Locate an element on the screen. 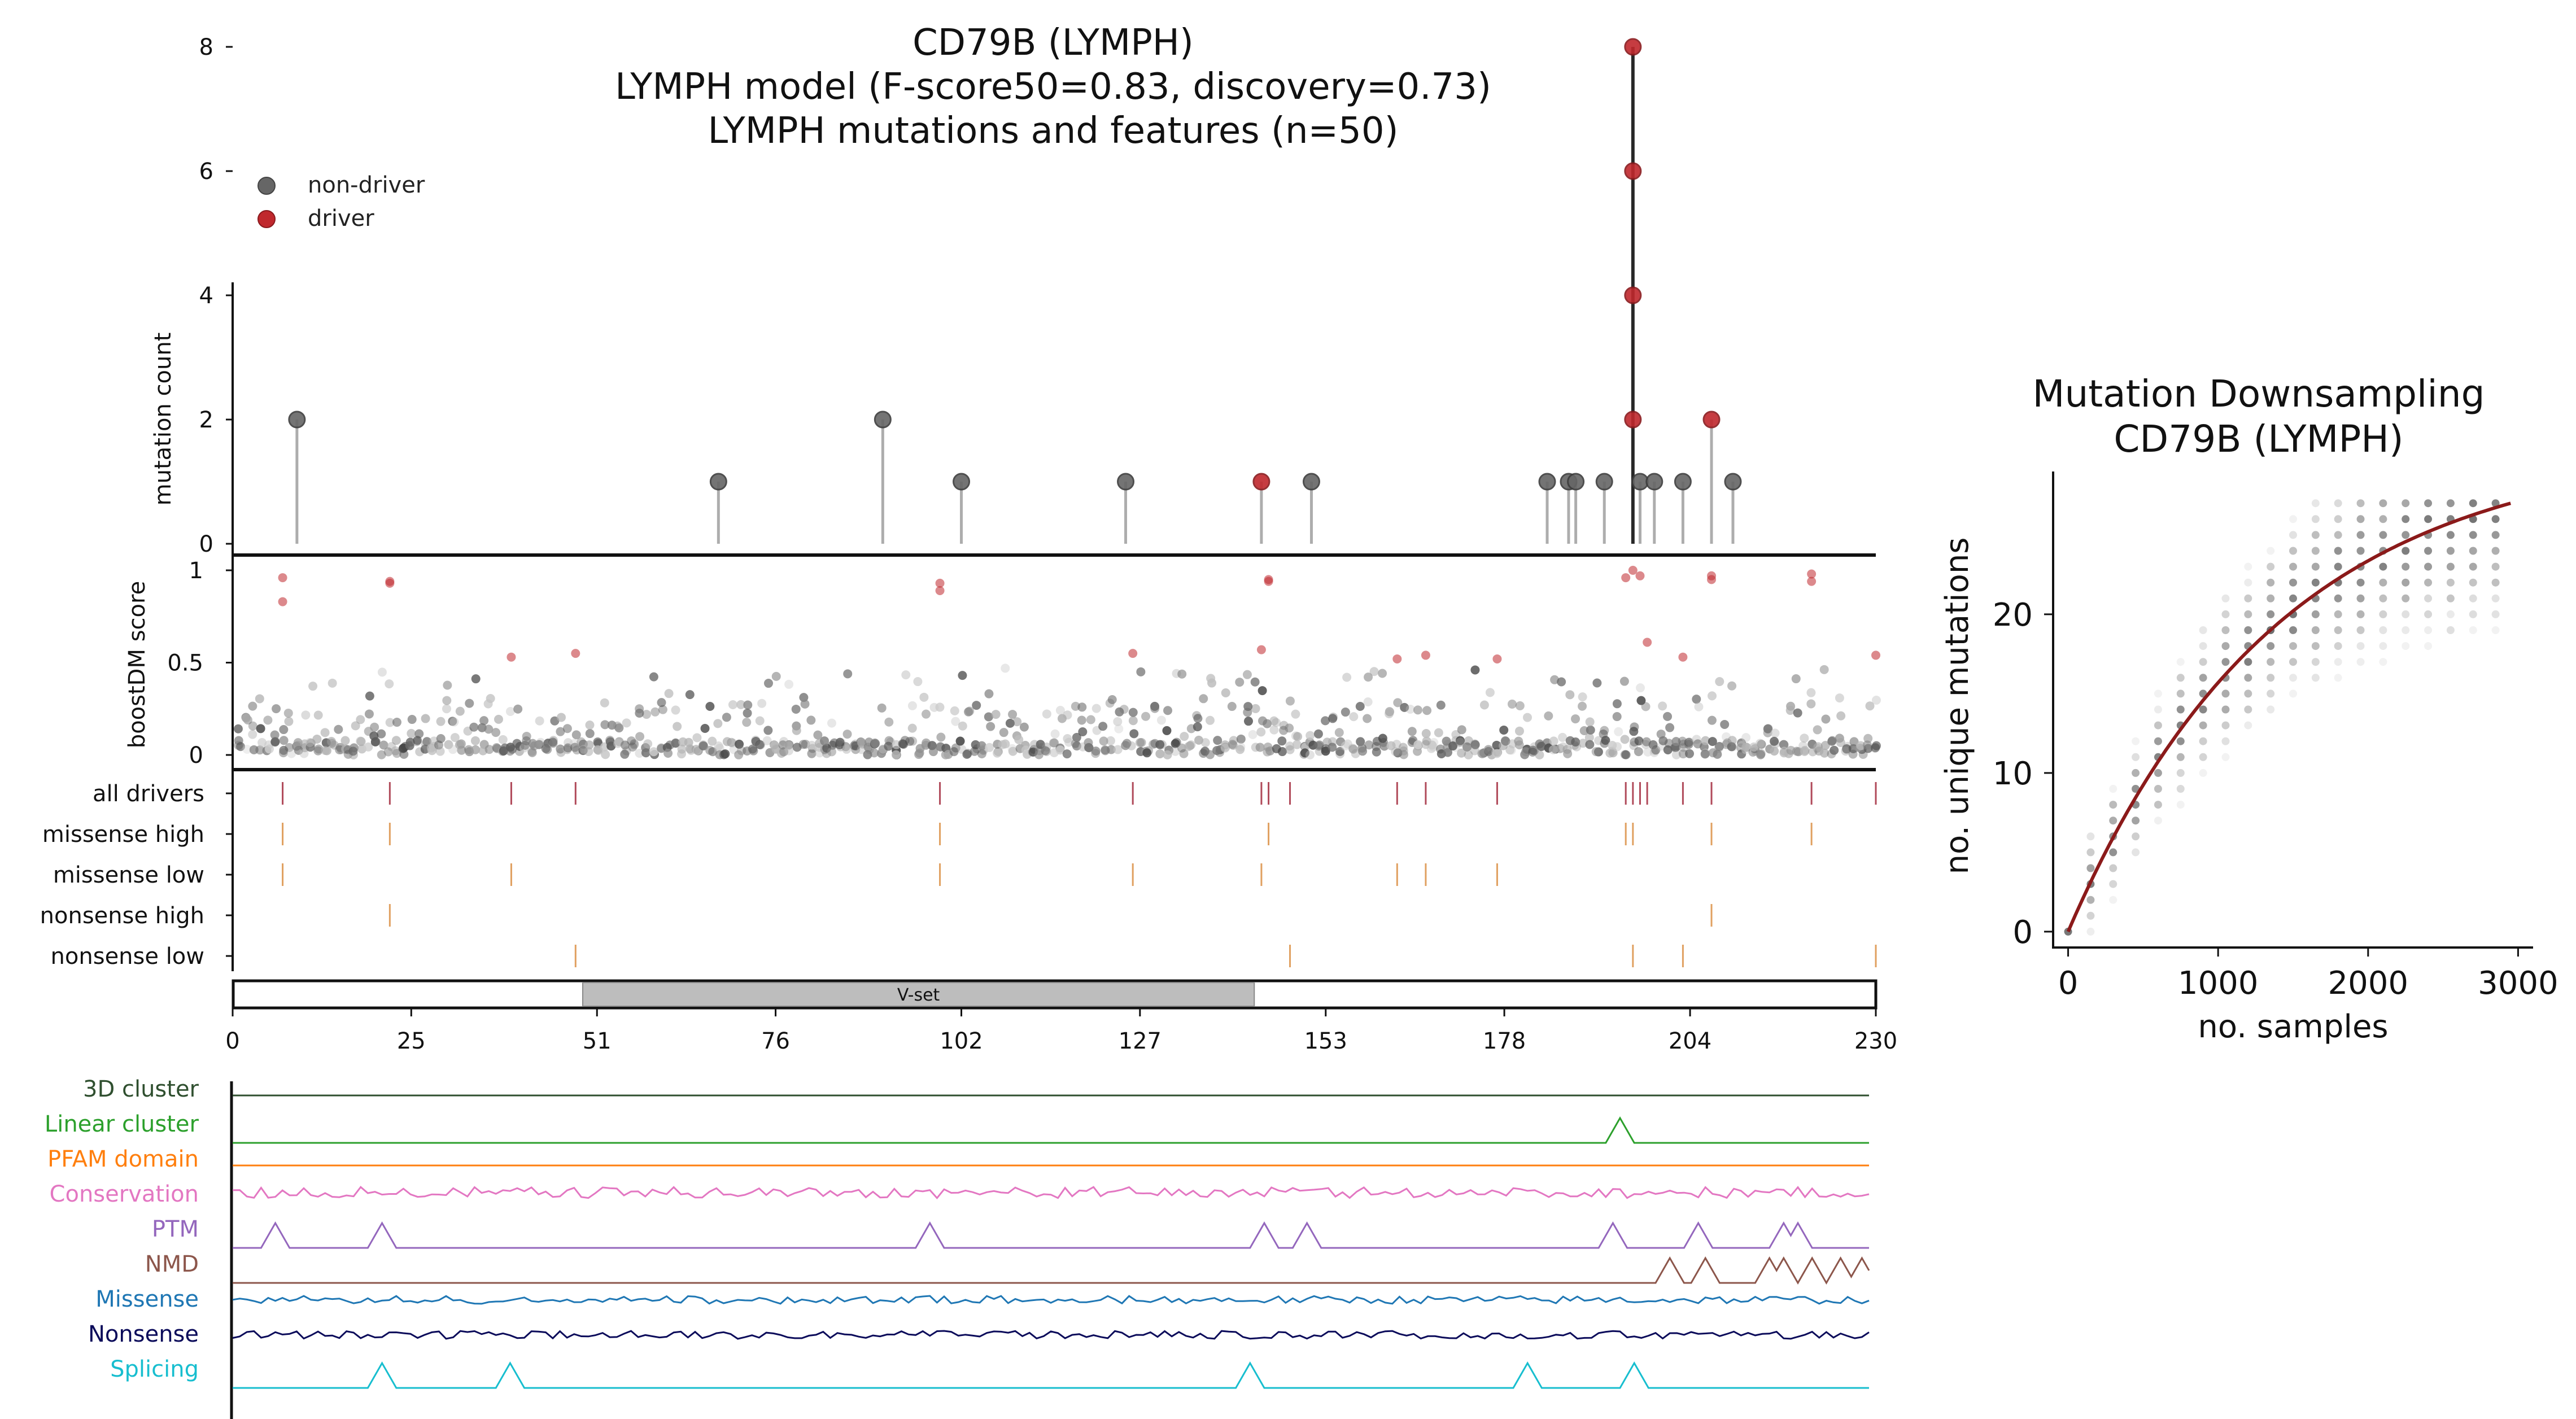 This screenshot has width=2576, height=1419. track-label: nonsense high is located at coordinates (122, 916).